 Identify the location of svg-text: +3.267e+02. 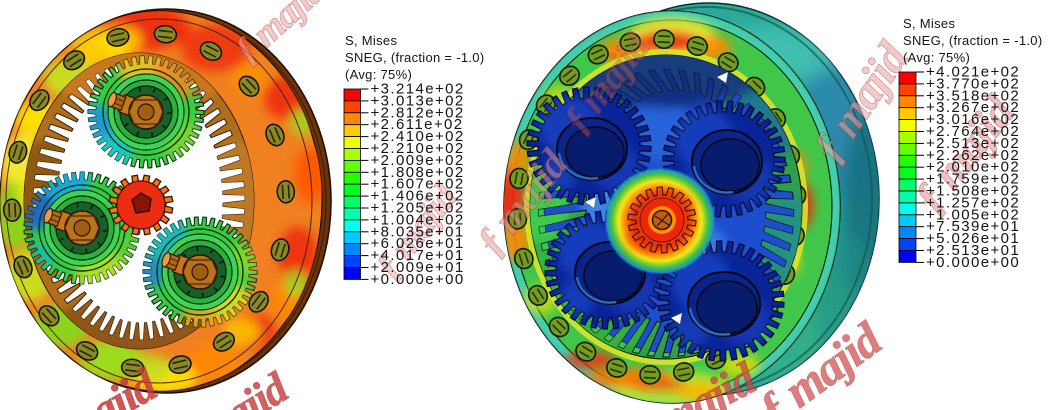
(973, 107).